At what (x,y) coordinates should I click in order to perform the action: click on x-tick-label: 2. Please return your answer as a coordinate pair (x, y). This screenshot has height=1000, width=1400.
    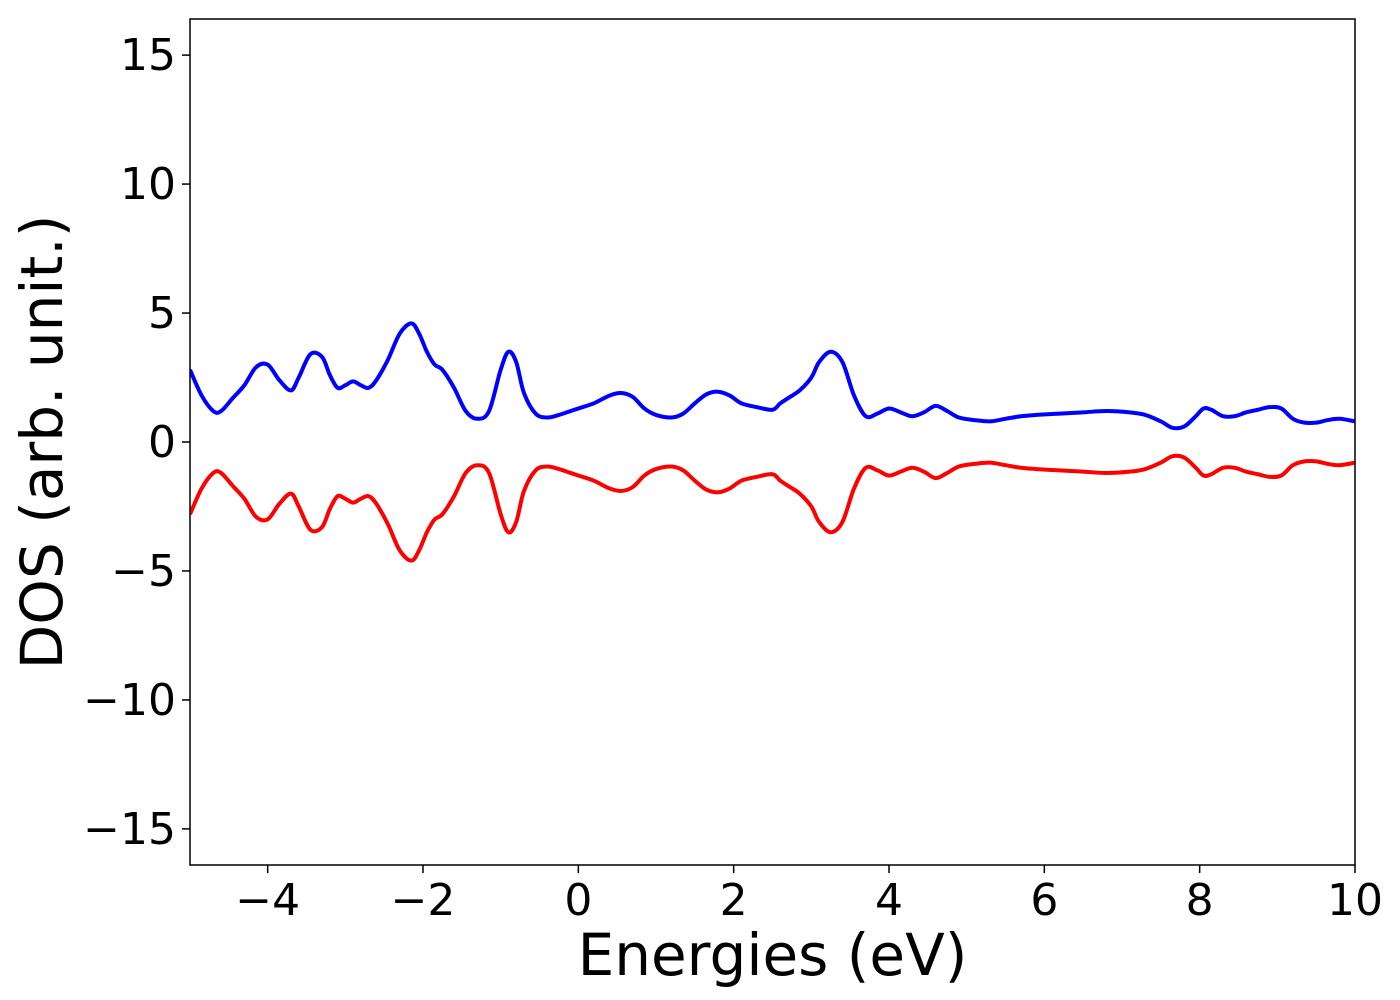
    Looking at the image, I should click on (734, 900).